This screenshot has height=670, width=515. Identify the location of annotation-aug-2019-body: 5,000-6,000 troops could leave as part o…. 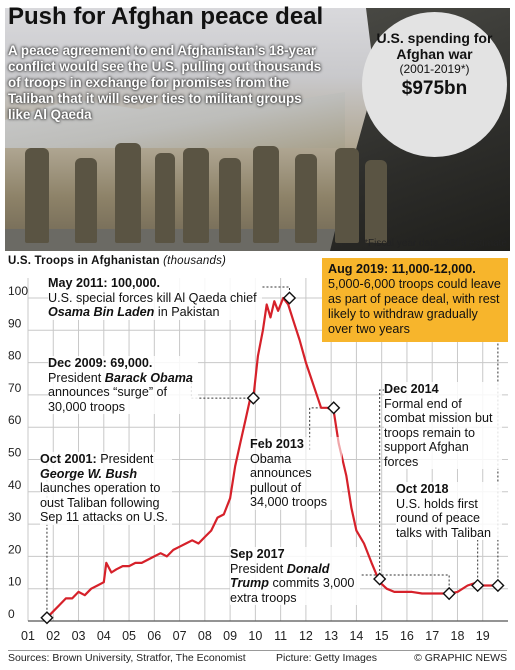
(414, 306).